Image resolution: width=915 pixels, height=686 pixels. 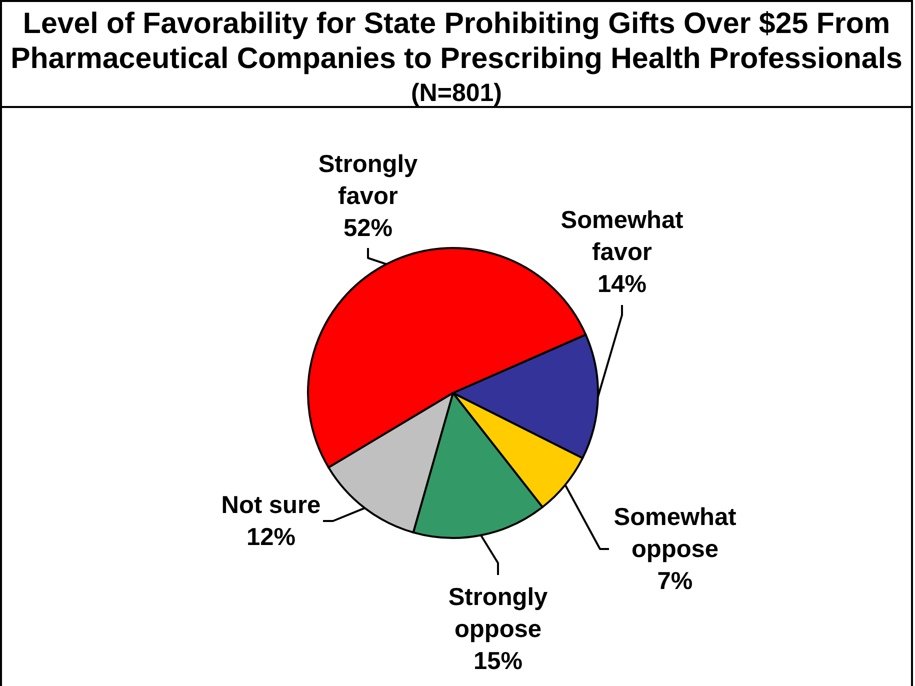 I want to click on slice-label: Strongly oppose, so click(x=498, y=613).